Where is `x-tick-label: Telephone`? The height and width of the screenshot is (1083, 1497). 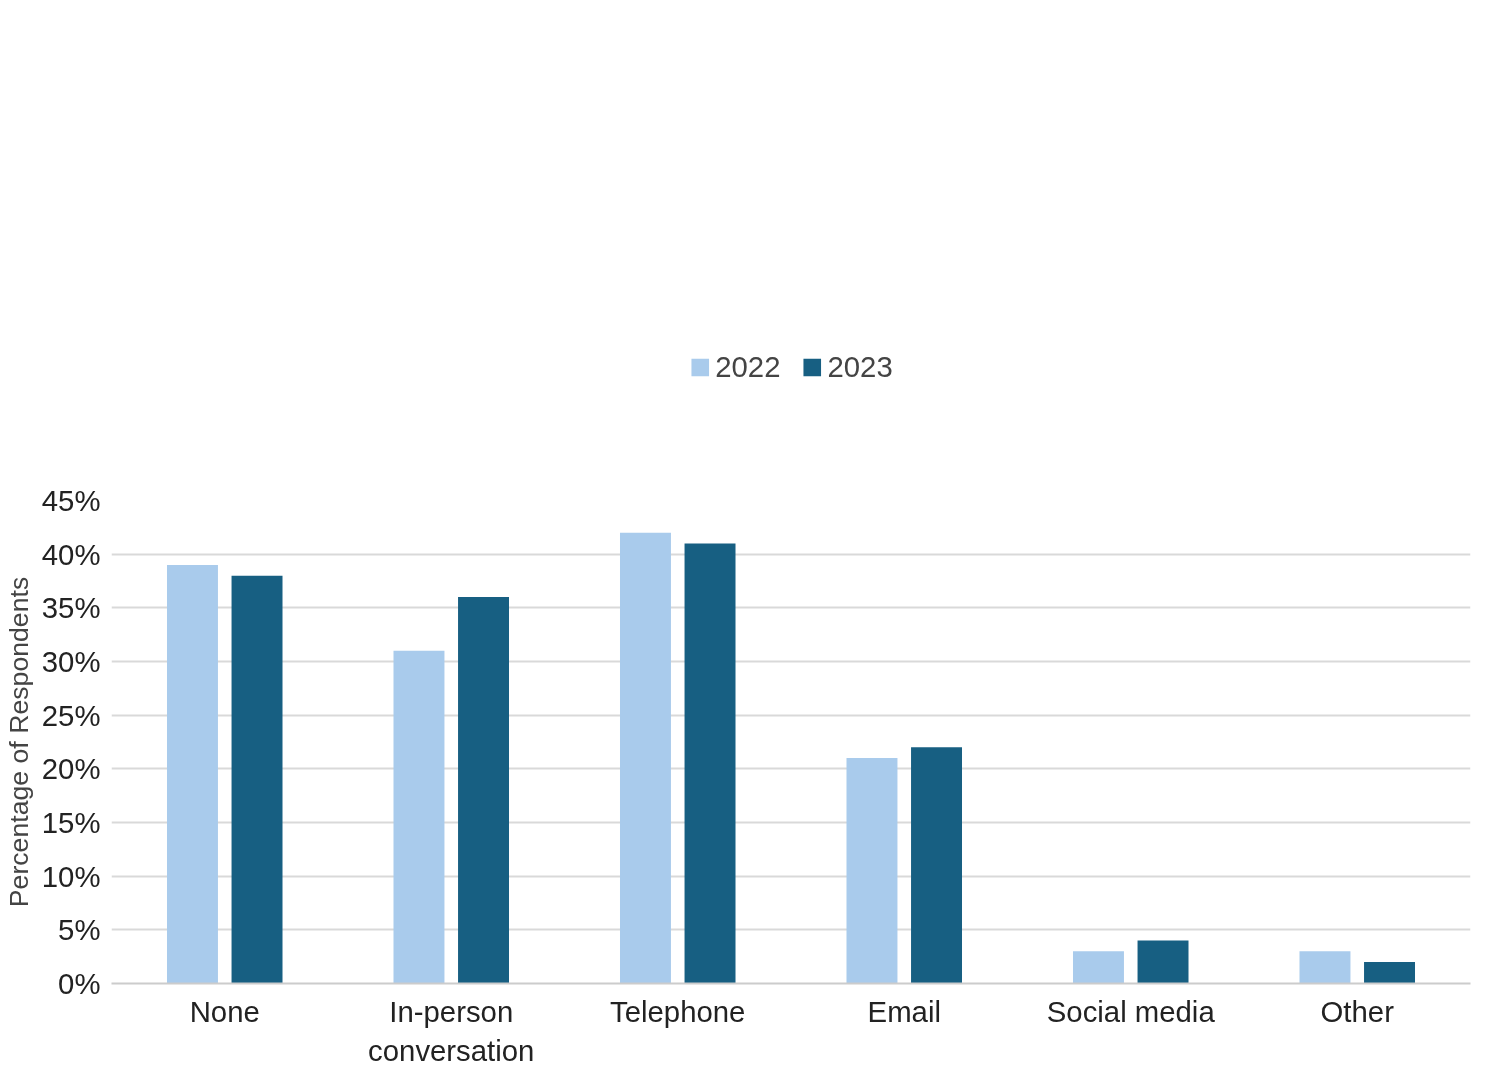
x-tick-label: Telephone is located at coordinates (678, 1011).